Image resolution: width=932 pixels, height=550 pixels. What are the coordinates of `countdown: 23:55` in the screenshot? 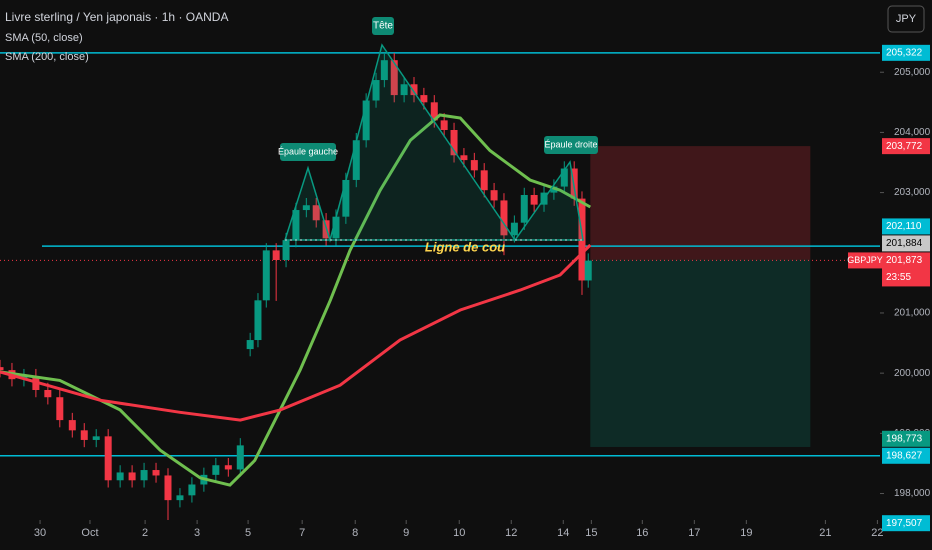 It's located at (898, 277).